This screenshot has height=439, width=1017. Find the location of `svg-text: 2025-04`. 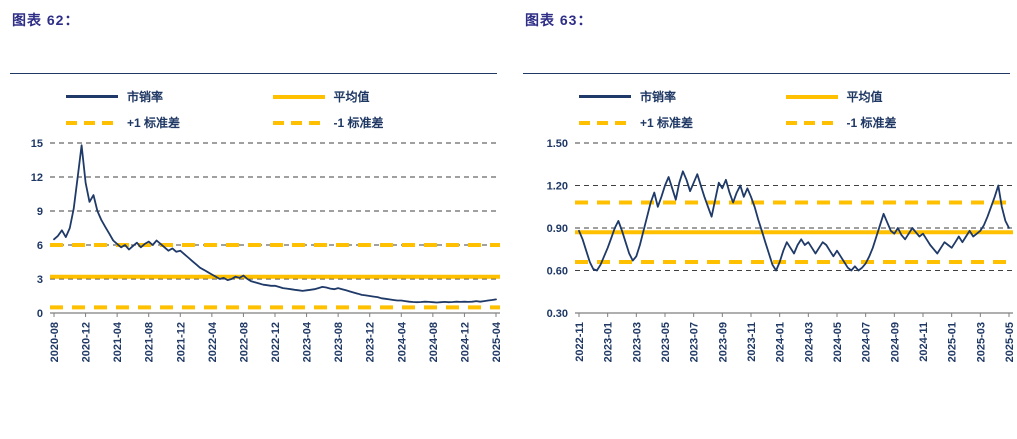

svg-text: 2025-04 is located at coordinates (497, 341).